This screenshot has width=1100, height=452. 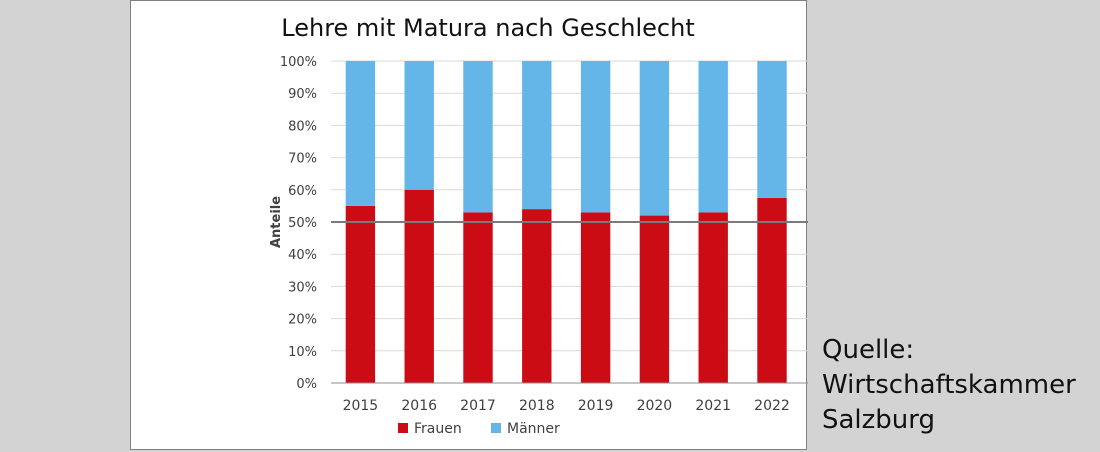 I want to click on y-tick-label: 90%, so click(x=302, y=94).